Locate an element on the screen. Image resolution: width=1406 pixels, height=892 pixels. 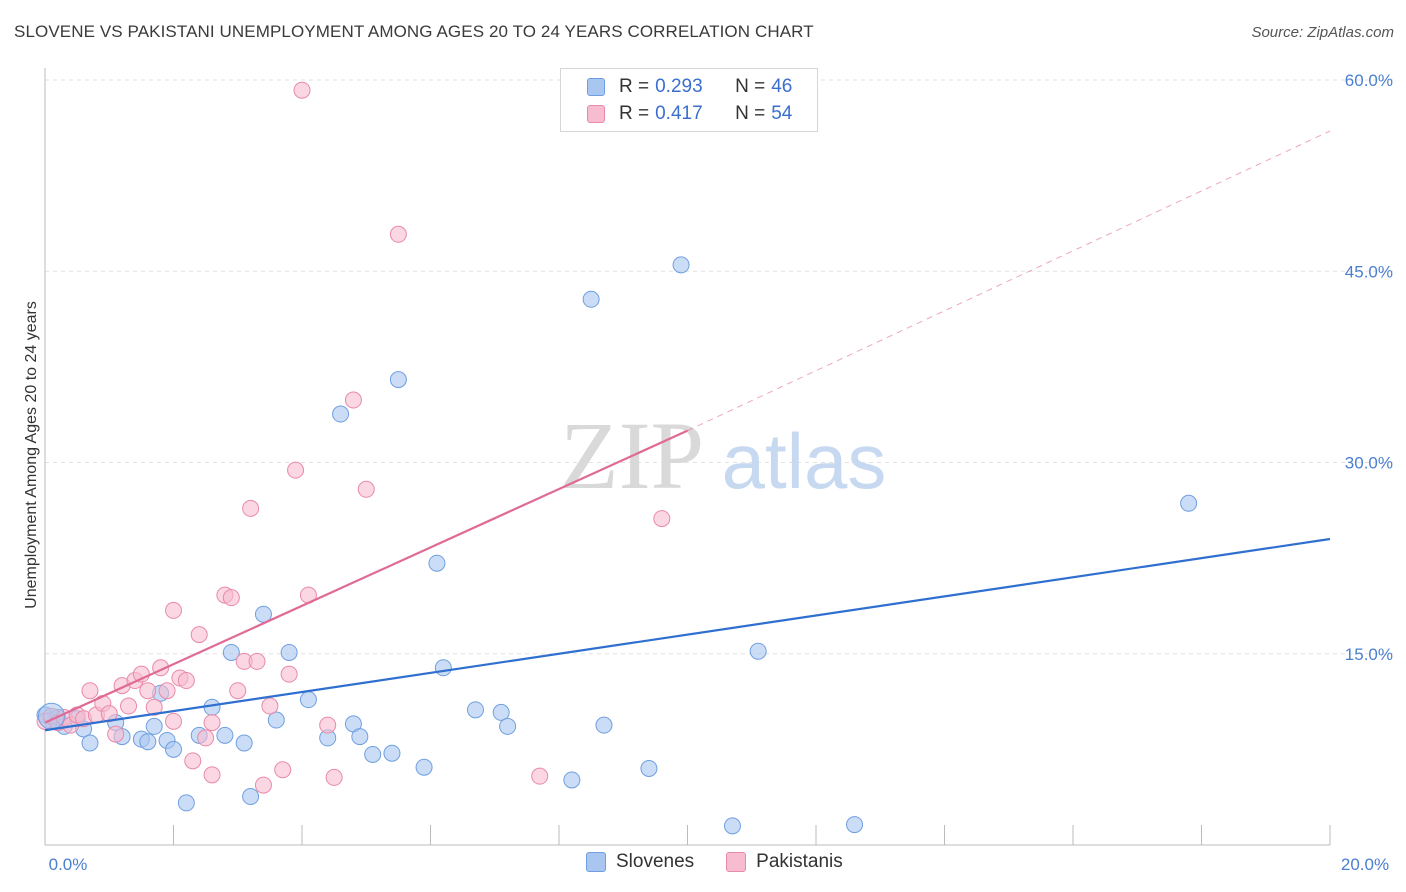
x-tick-label: 20.0% is located at coordinates (1365, 864).